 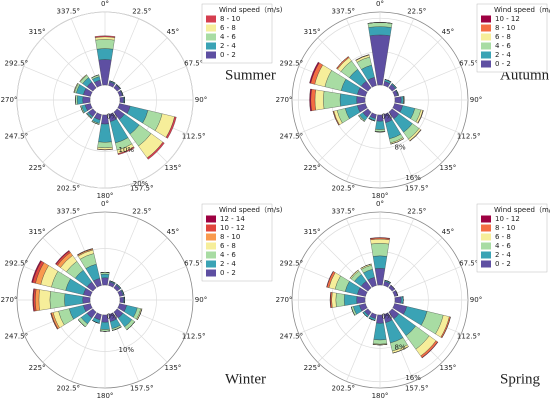 What do you see at coordinates (476, 100) in the screenshot?
I see `direction-label: 90°` at bounding box center [476, 100].